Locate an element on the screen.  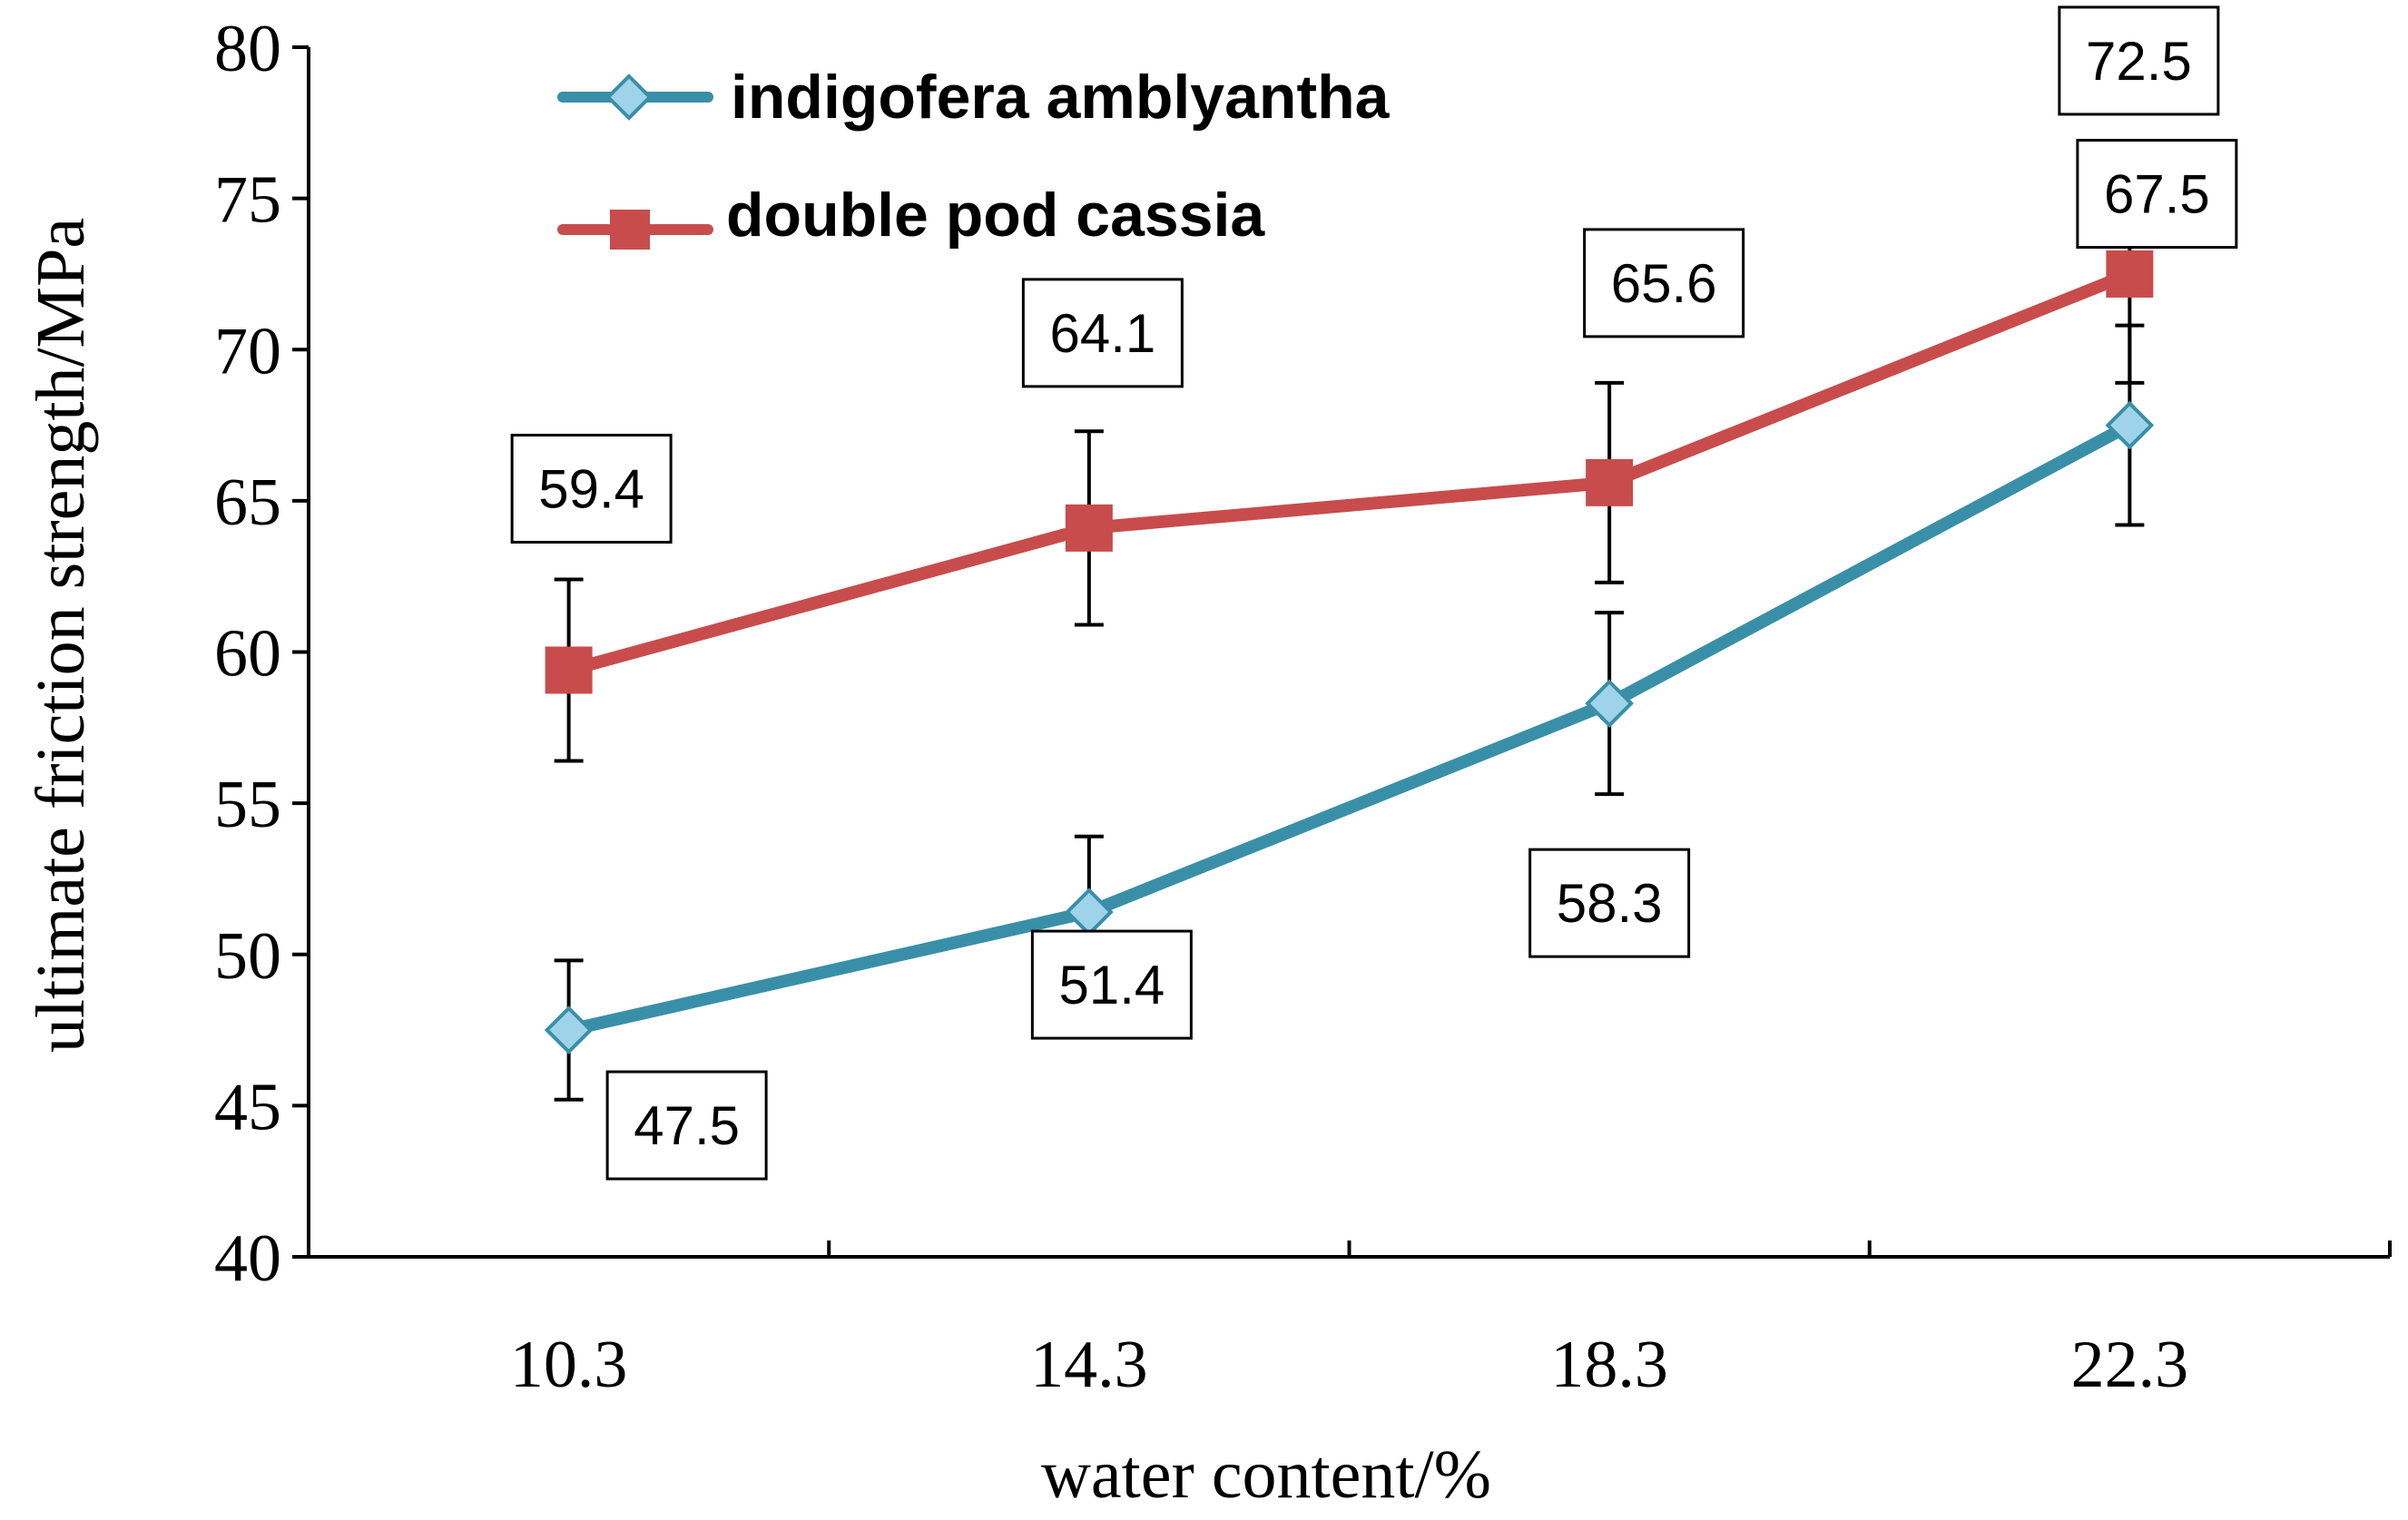
data-label-text: 58.3 is located at coordinates (1610, 903).